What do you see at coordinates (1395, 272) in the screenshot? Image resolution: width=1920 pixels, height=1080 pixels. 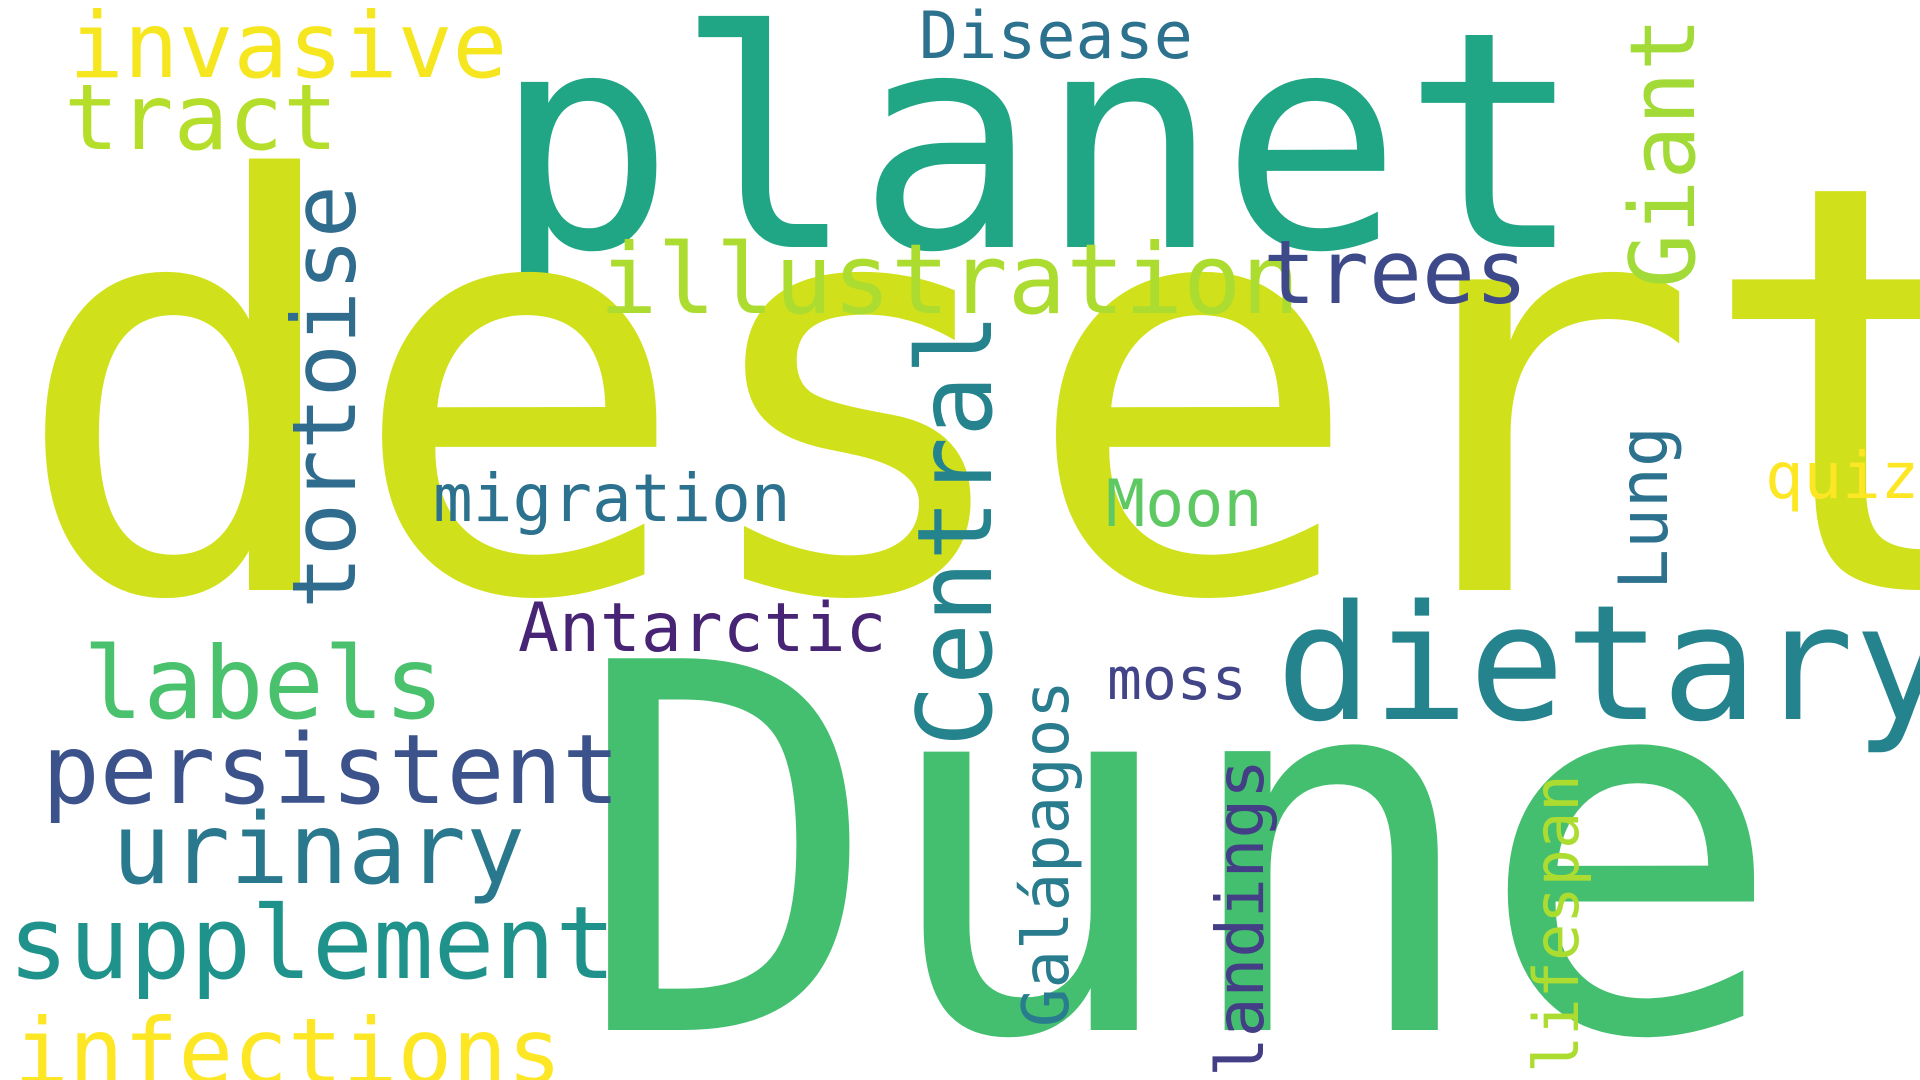 I see `word-trees: trees` at bounding box center [1395, 272].